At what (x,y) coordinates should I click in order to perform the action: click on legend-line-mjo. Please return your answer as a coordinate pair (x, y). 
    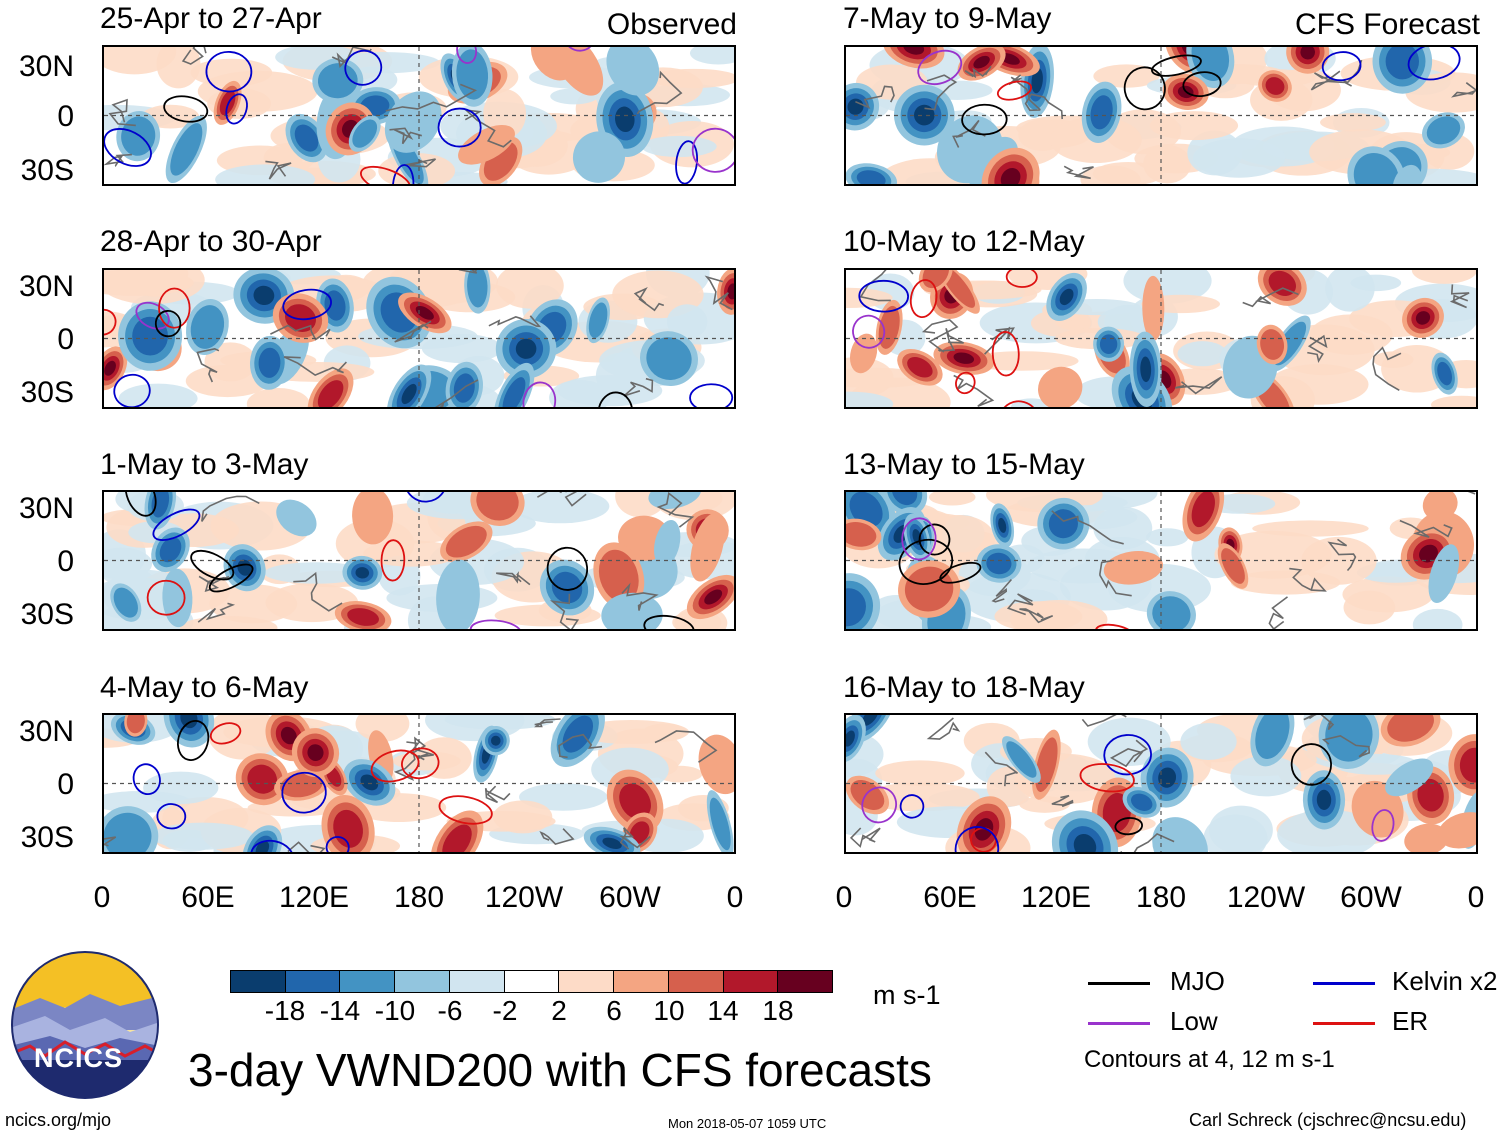
    Looking at the image, I should click on (1119, 983).